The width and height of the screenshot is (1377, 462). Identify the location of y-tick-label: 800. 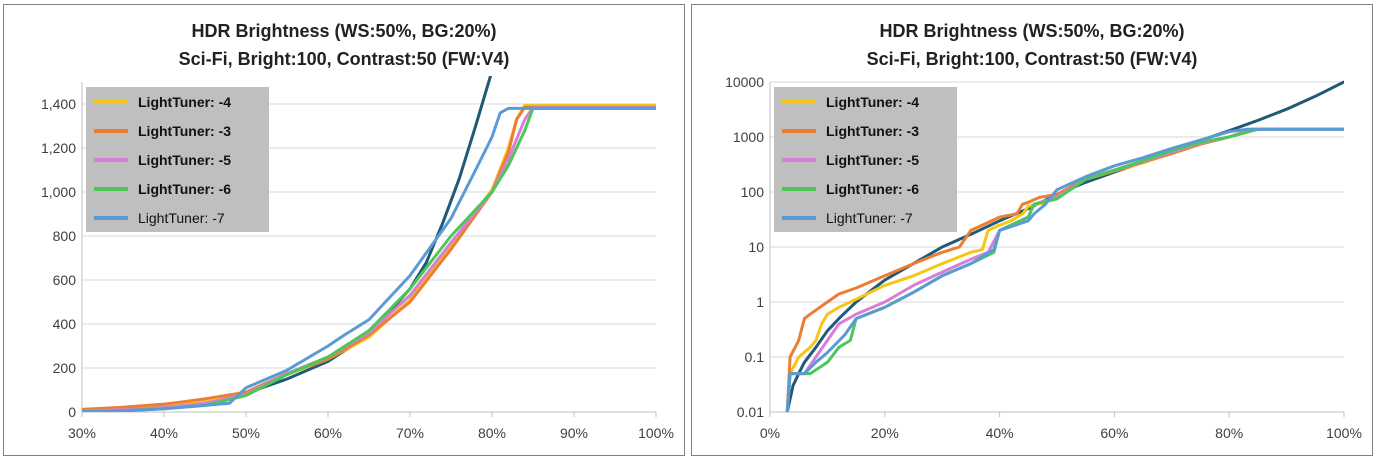
(65, 236).